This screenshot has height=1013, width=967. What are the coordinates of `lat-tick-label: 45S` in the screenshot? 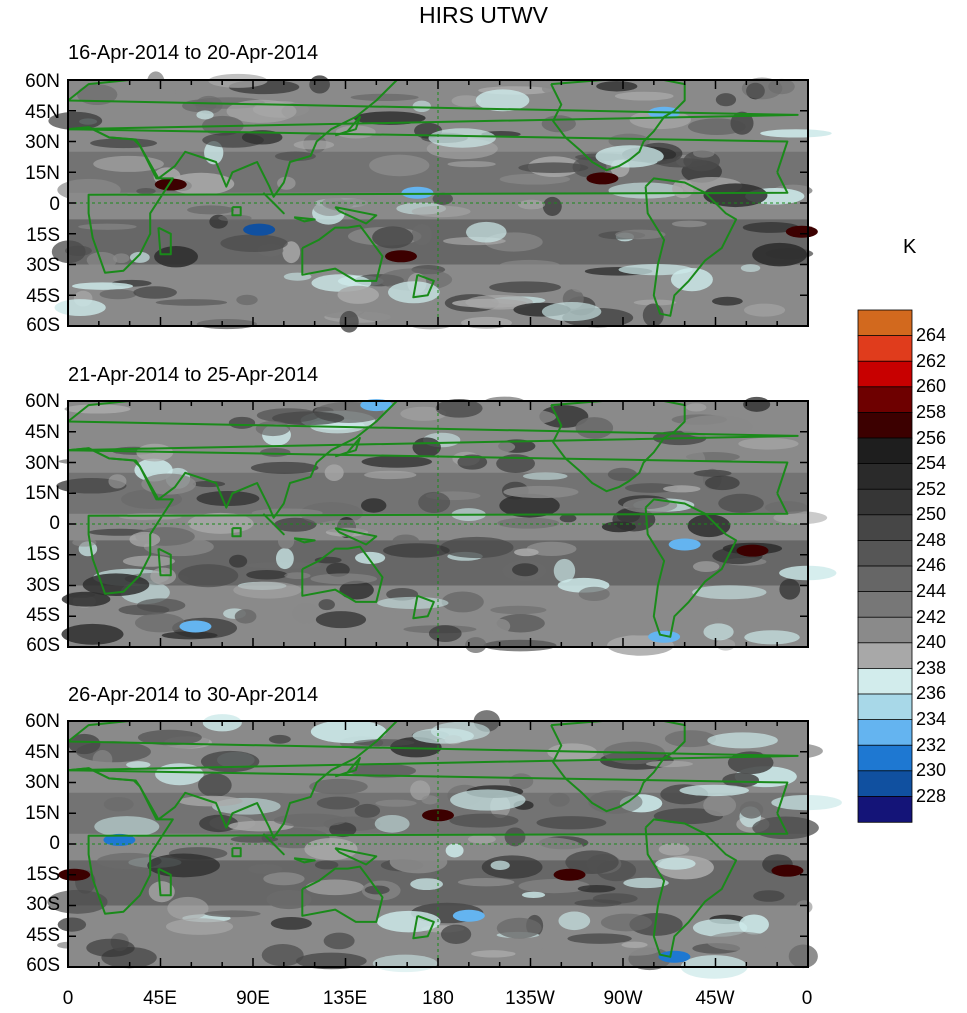 It's located at (43, 615).